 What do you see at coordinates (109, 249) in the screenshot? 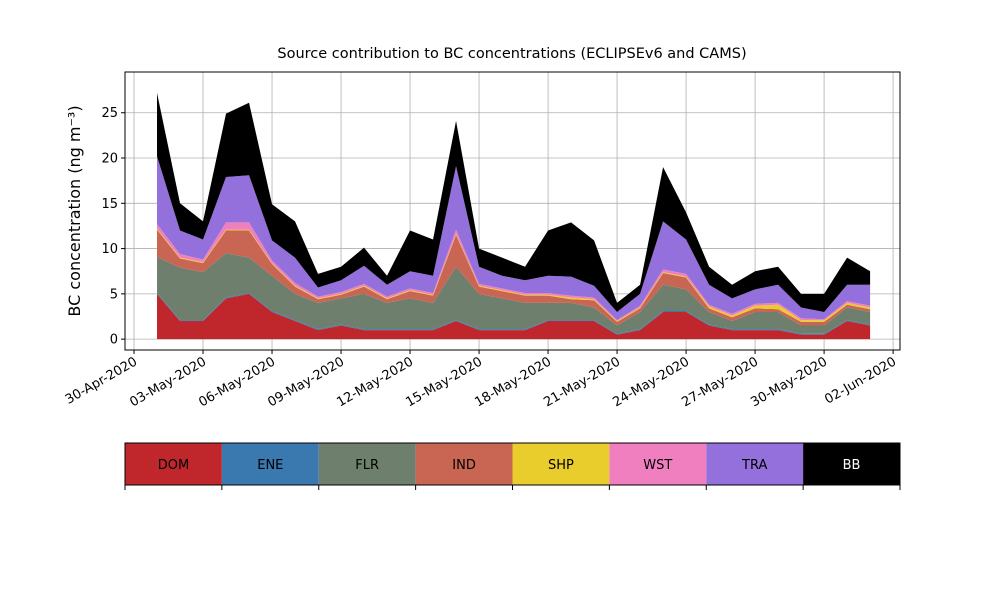
I see `y-tick-label: 10` at bounding box center [109, 249].